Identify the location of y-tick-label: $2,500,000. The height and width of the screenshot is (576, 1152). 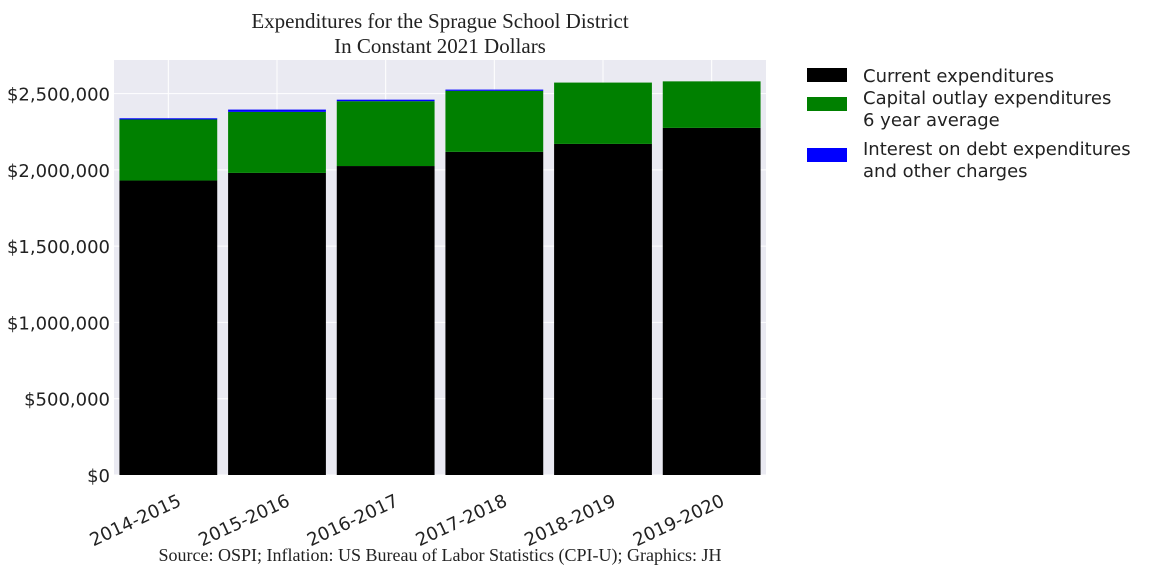
(58, 95).